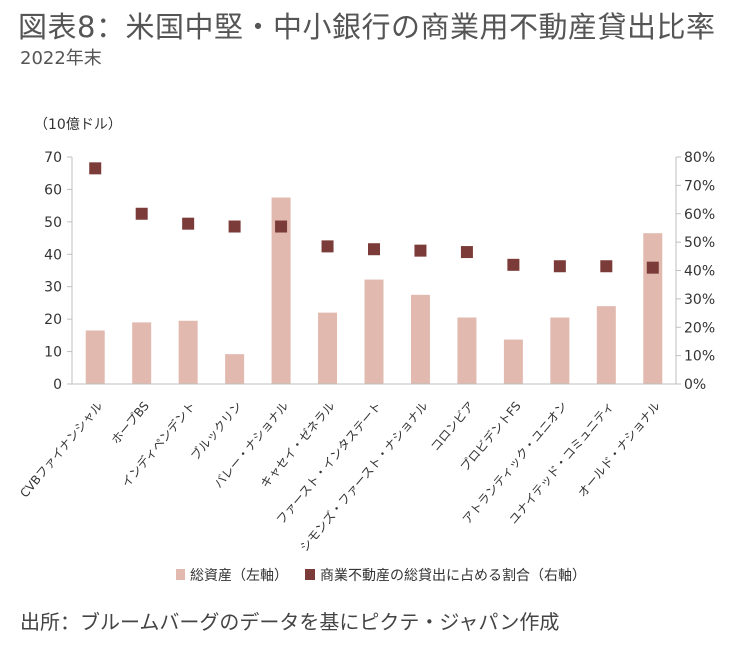 This screenshot has height=646, width=730. I want to click on chart-title: 図表8：米国中堅・中小銀行の商業用不動産貸出比率, so click(367, 27).